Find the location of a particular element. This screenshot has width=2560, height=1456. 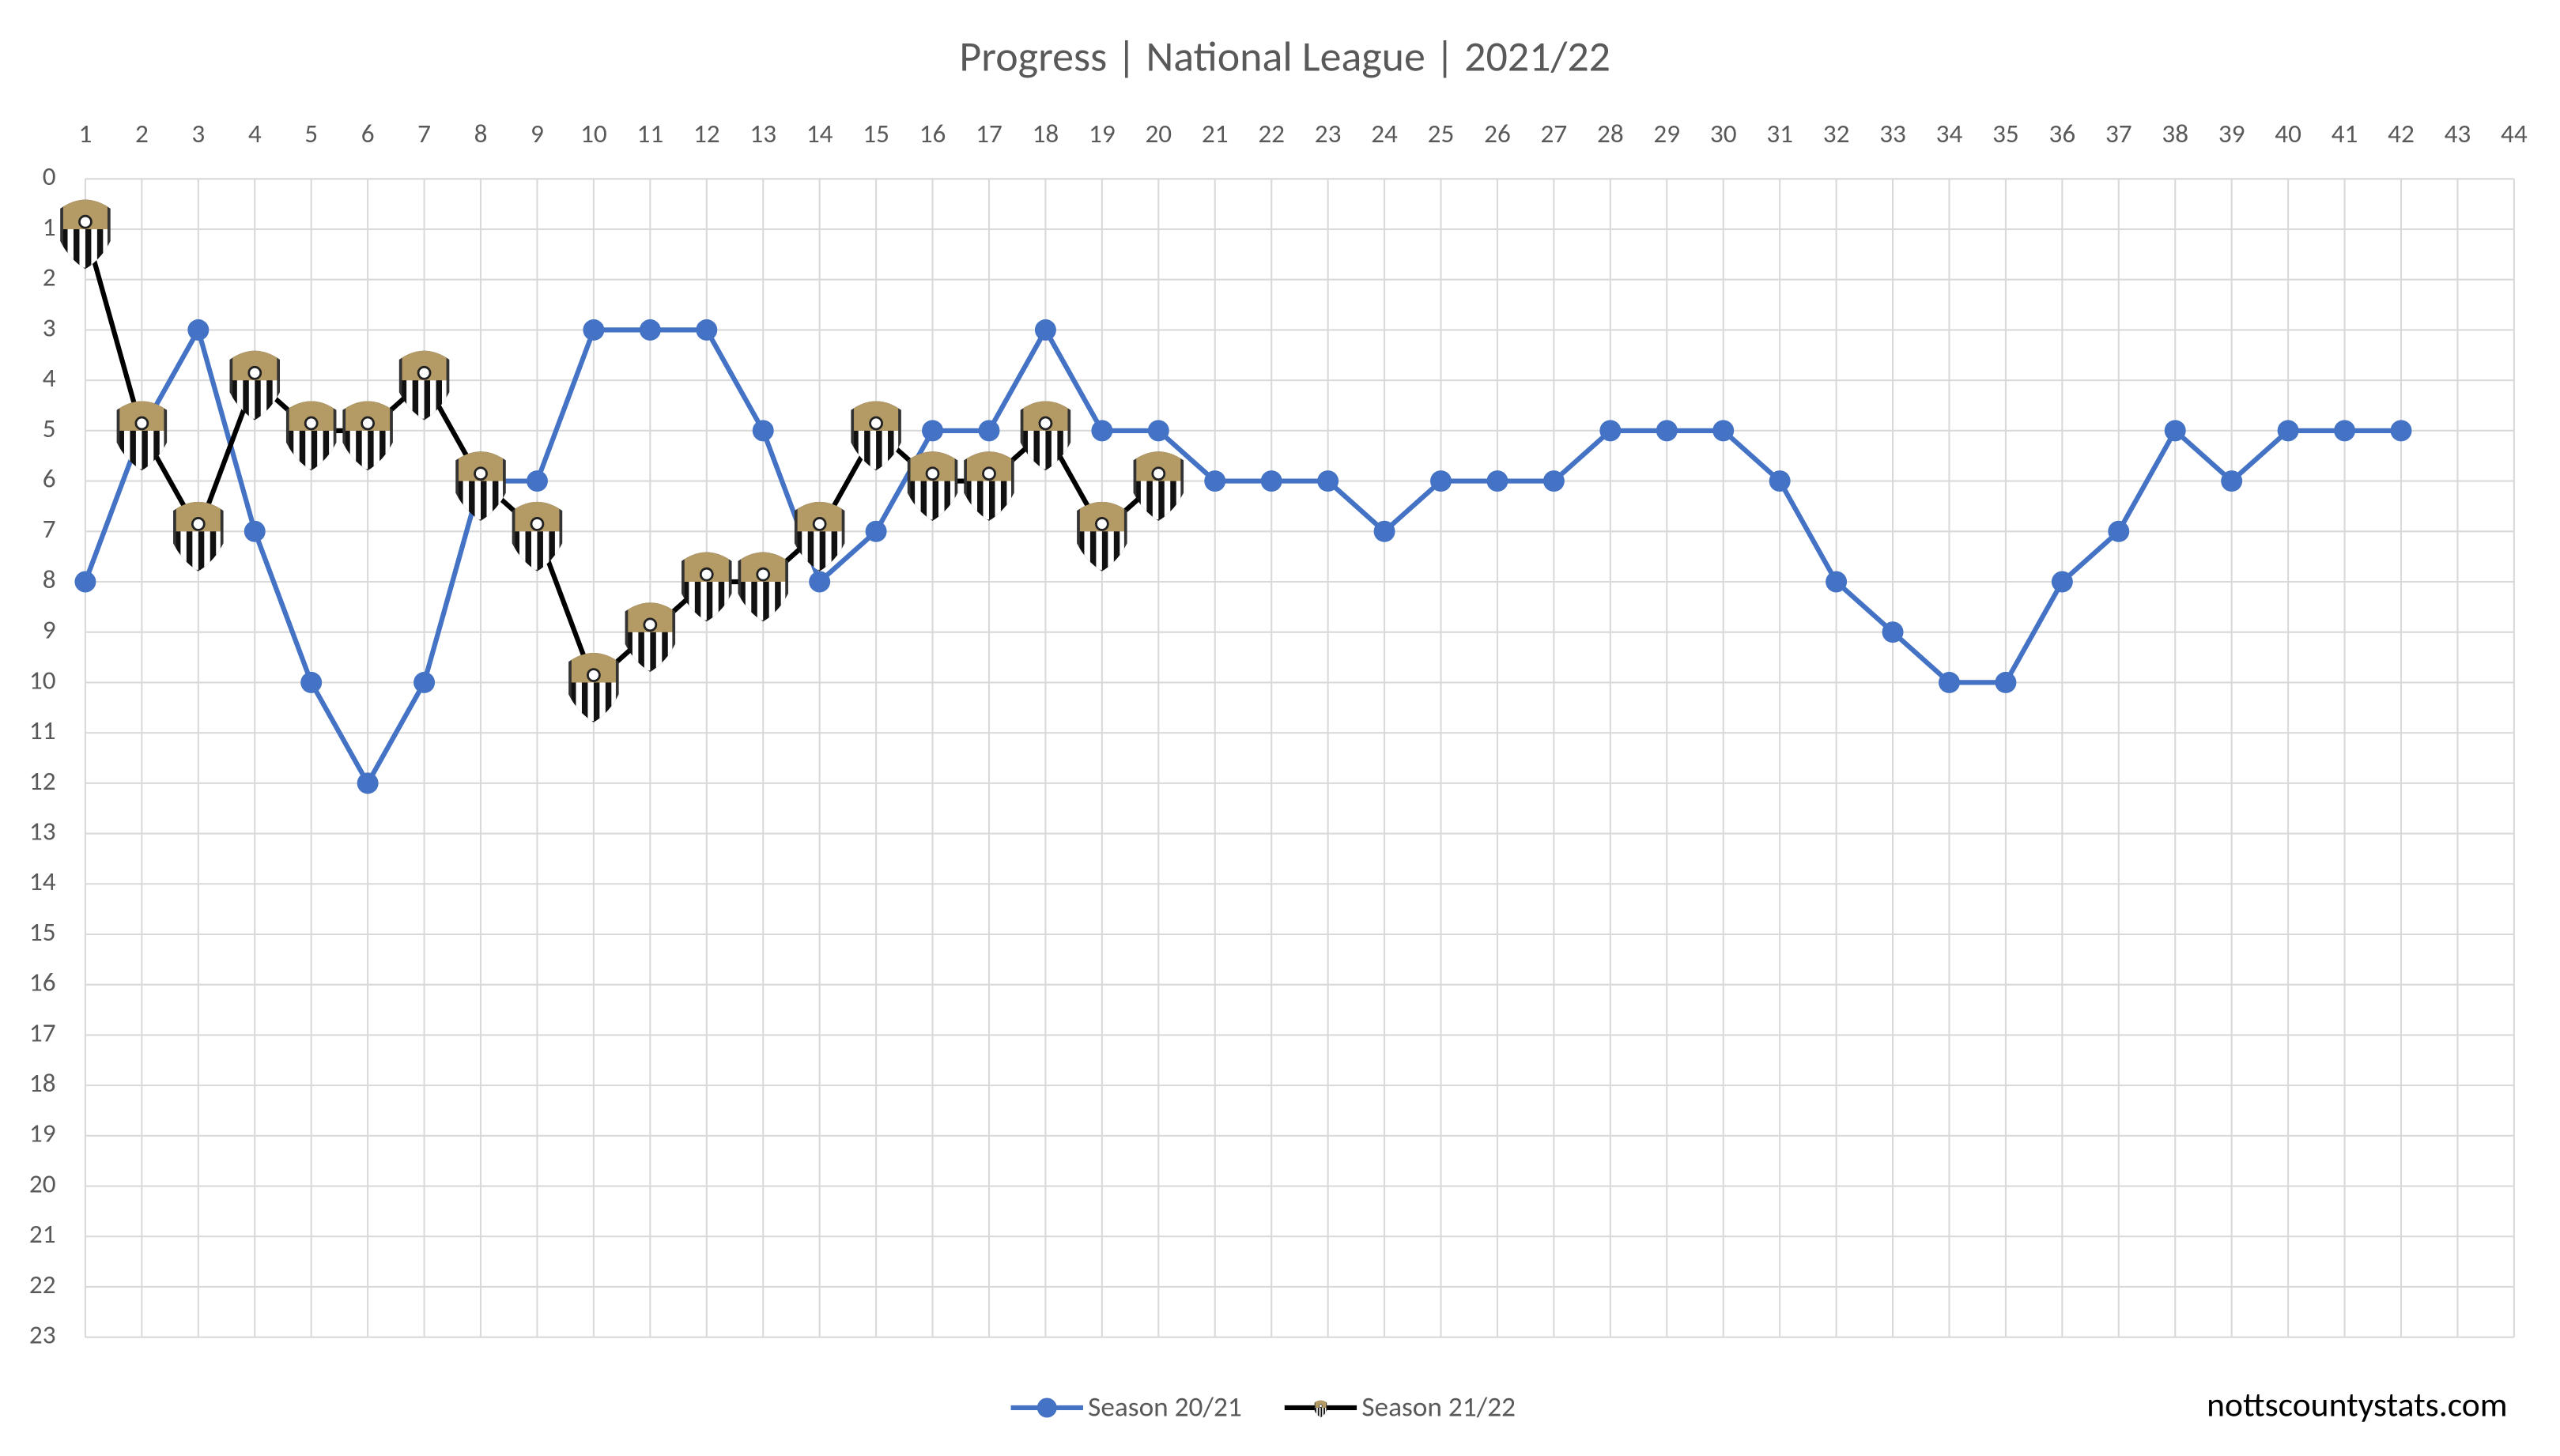

x-tick-label: 24 is located at coordinates (1384, 133).